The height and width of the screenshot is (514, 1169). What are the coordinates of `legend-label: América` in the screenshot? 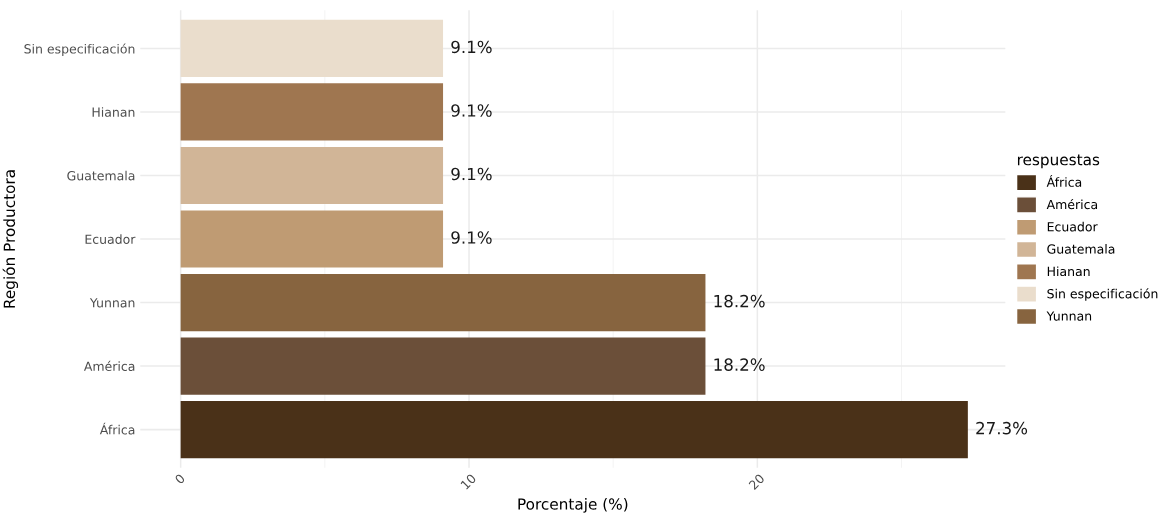 It's located at (1072, 204).